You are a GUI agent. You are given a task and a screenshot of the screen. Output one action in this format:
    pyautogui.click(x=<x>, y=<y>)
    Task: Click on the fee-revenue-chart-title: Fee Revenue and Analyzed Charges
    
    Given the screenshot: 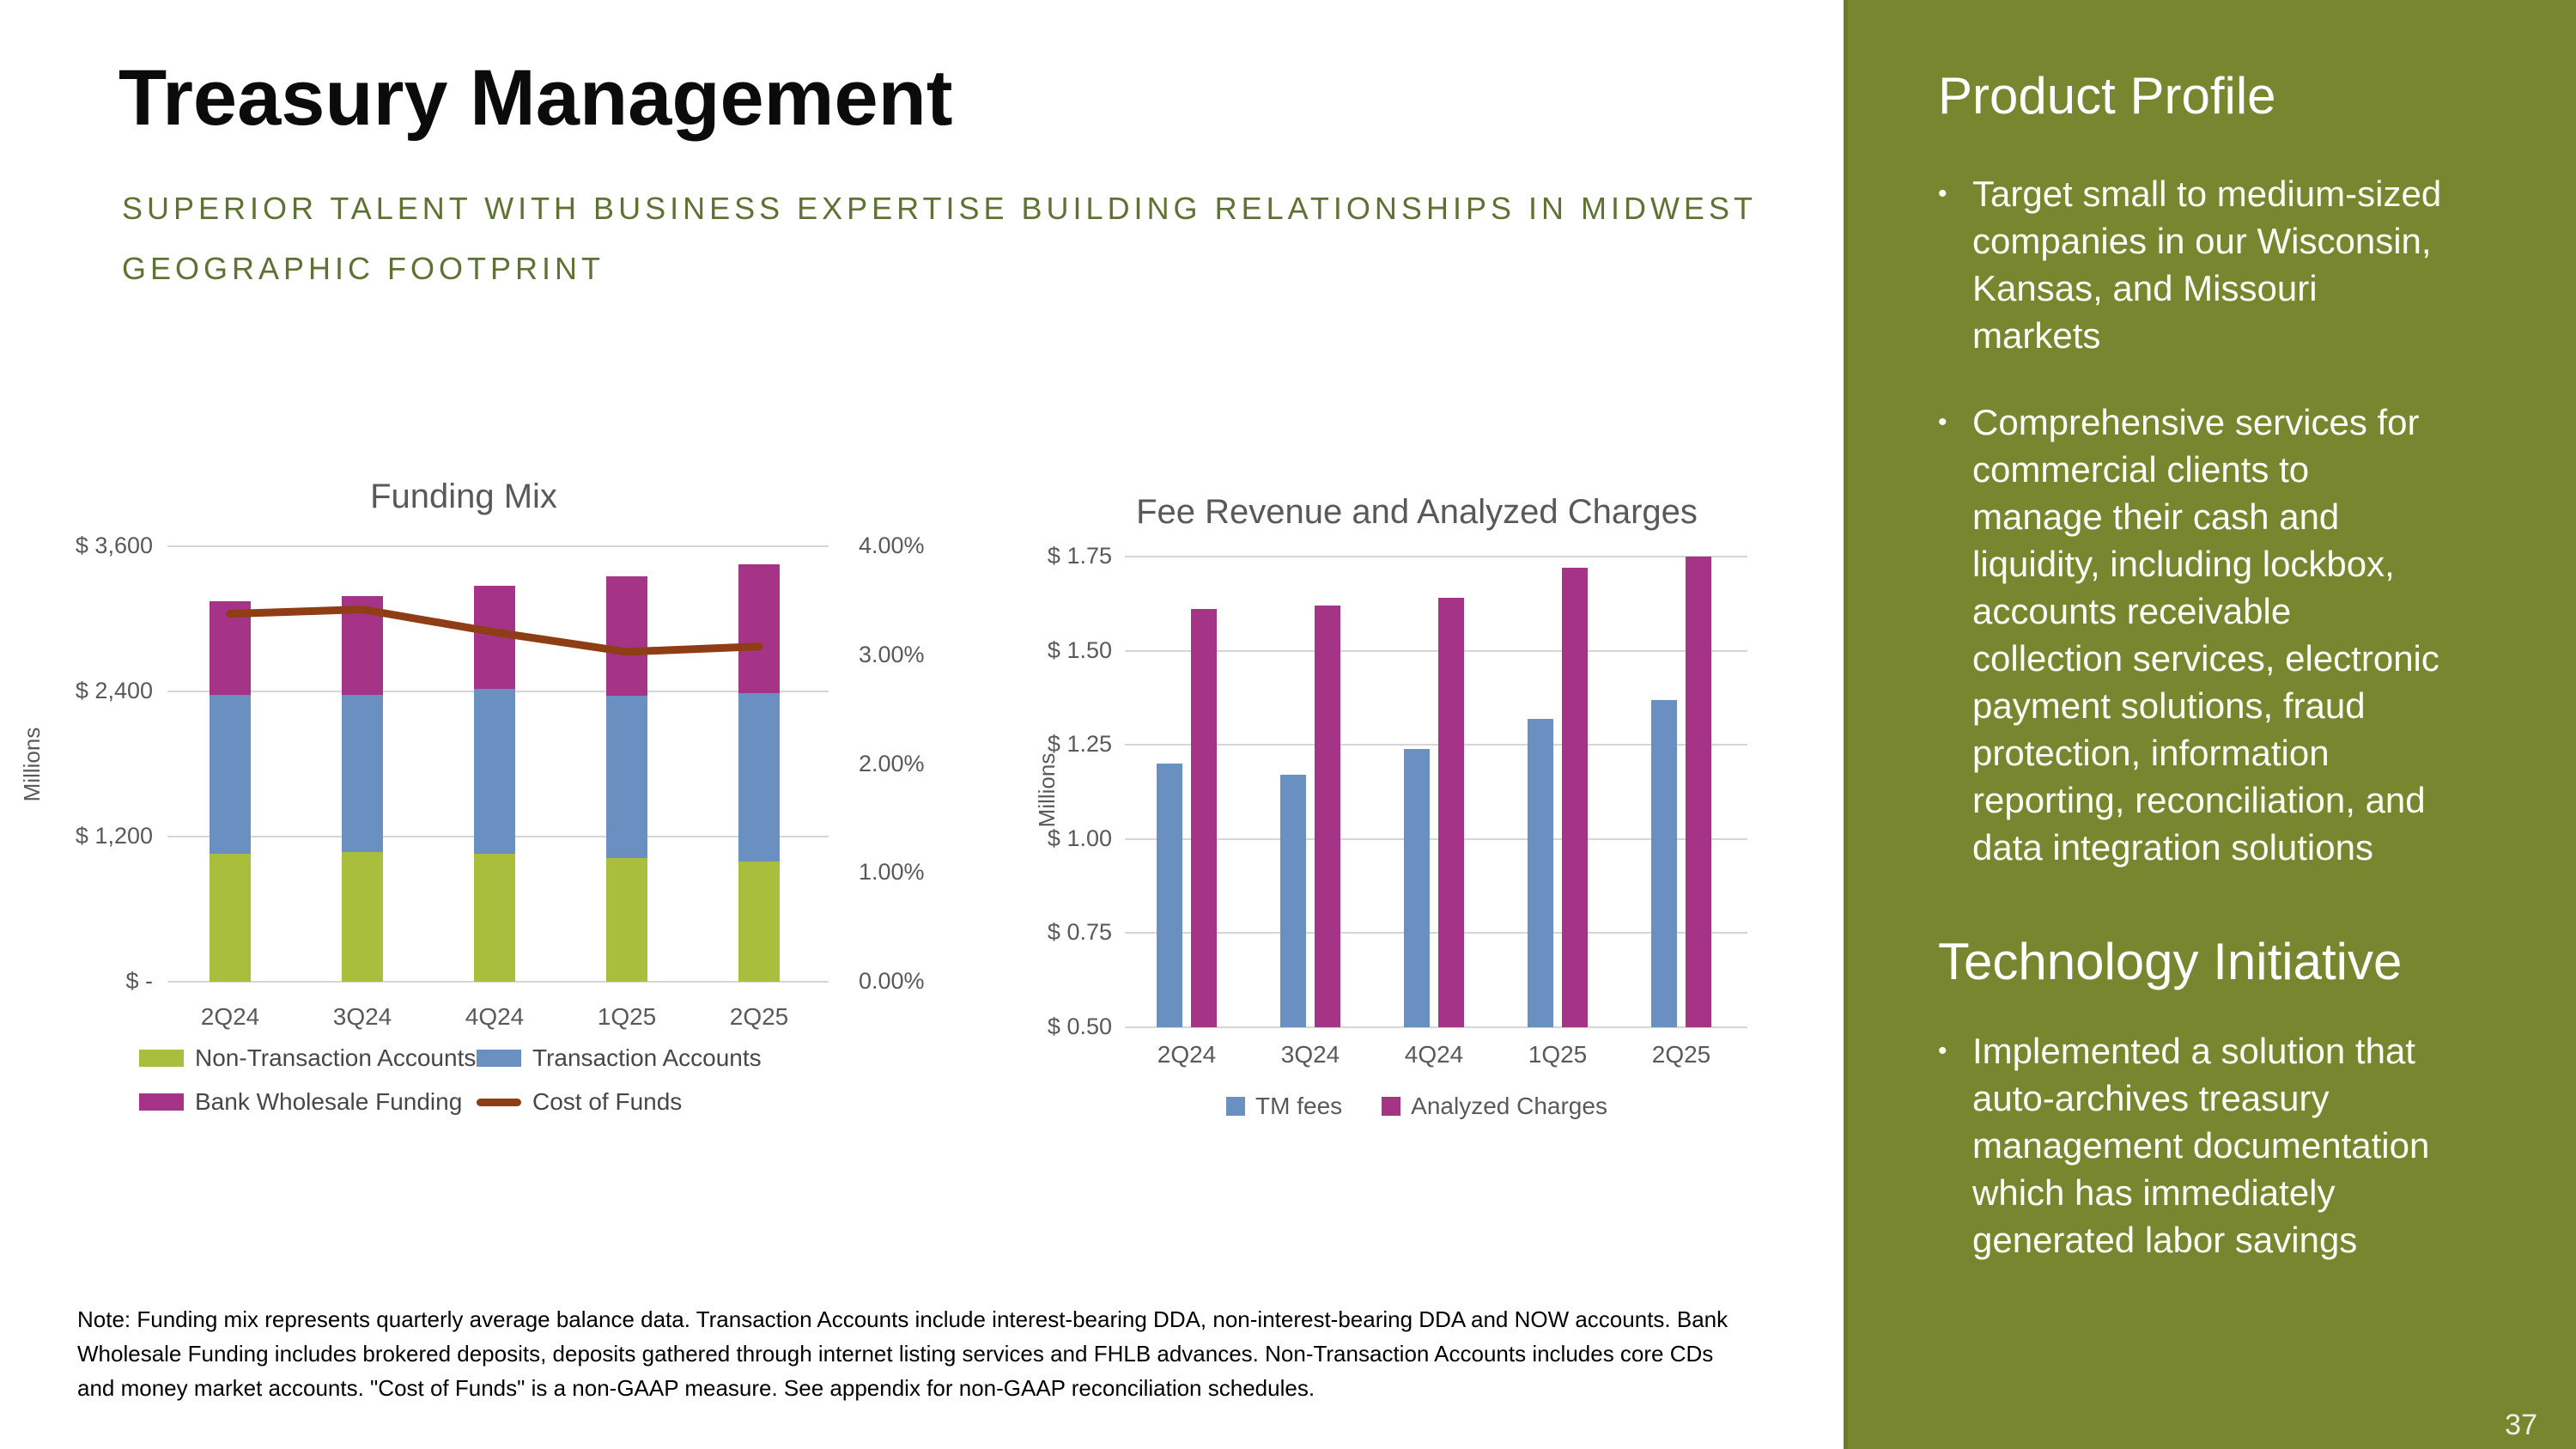 What is the action you would take?
    pyautogui.click(x=1417, y=512)
    